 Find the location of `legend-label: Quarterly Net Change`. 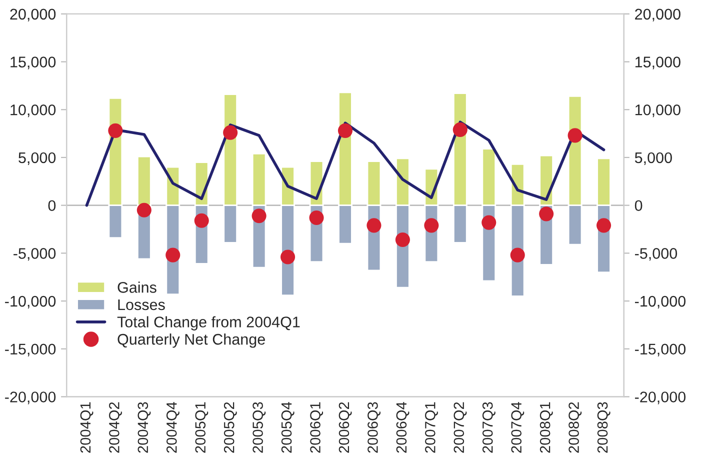

legend-label: Quarterly Net Change is located at coordinates (191, 341).